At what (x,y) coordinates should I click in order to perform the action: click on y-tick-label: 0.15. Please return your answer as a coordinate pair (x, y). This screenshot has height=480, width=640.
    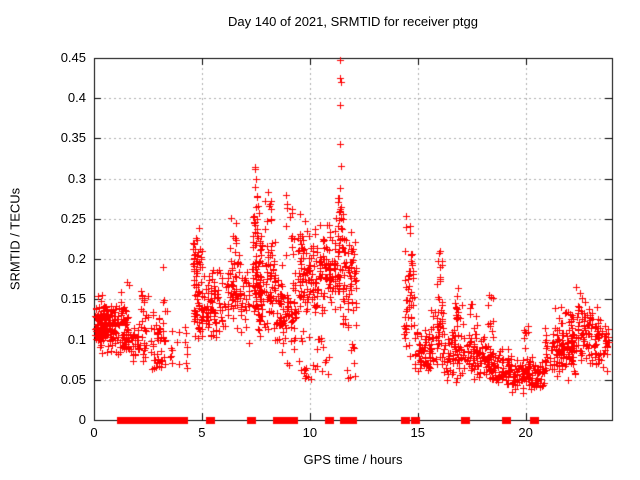
    Looking at the image, I should click on (73, 299).